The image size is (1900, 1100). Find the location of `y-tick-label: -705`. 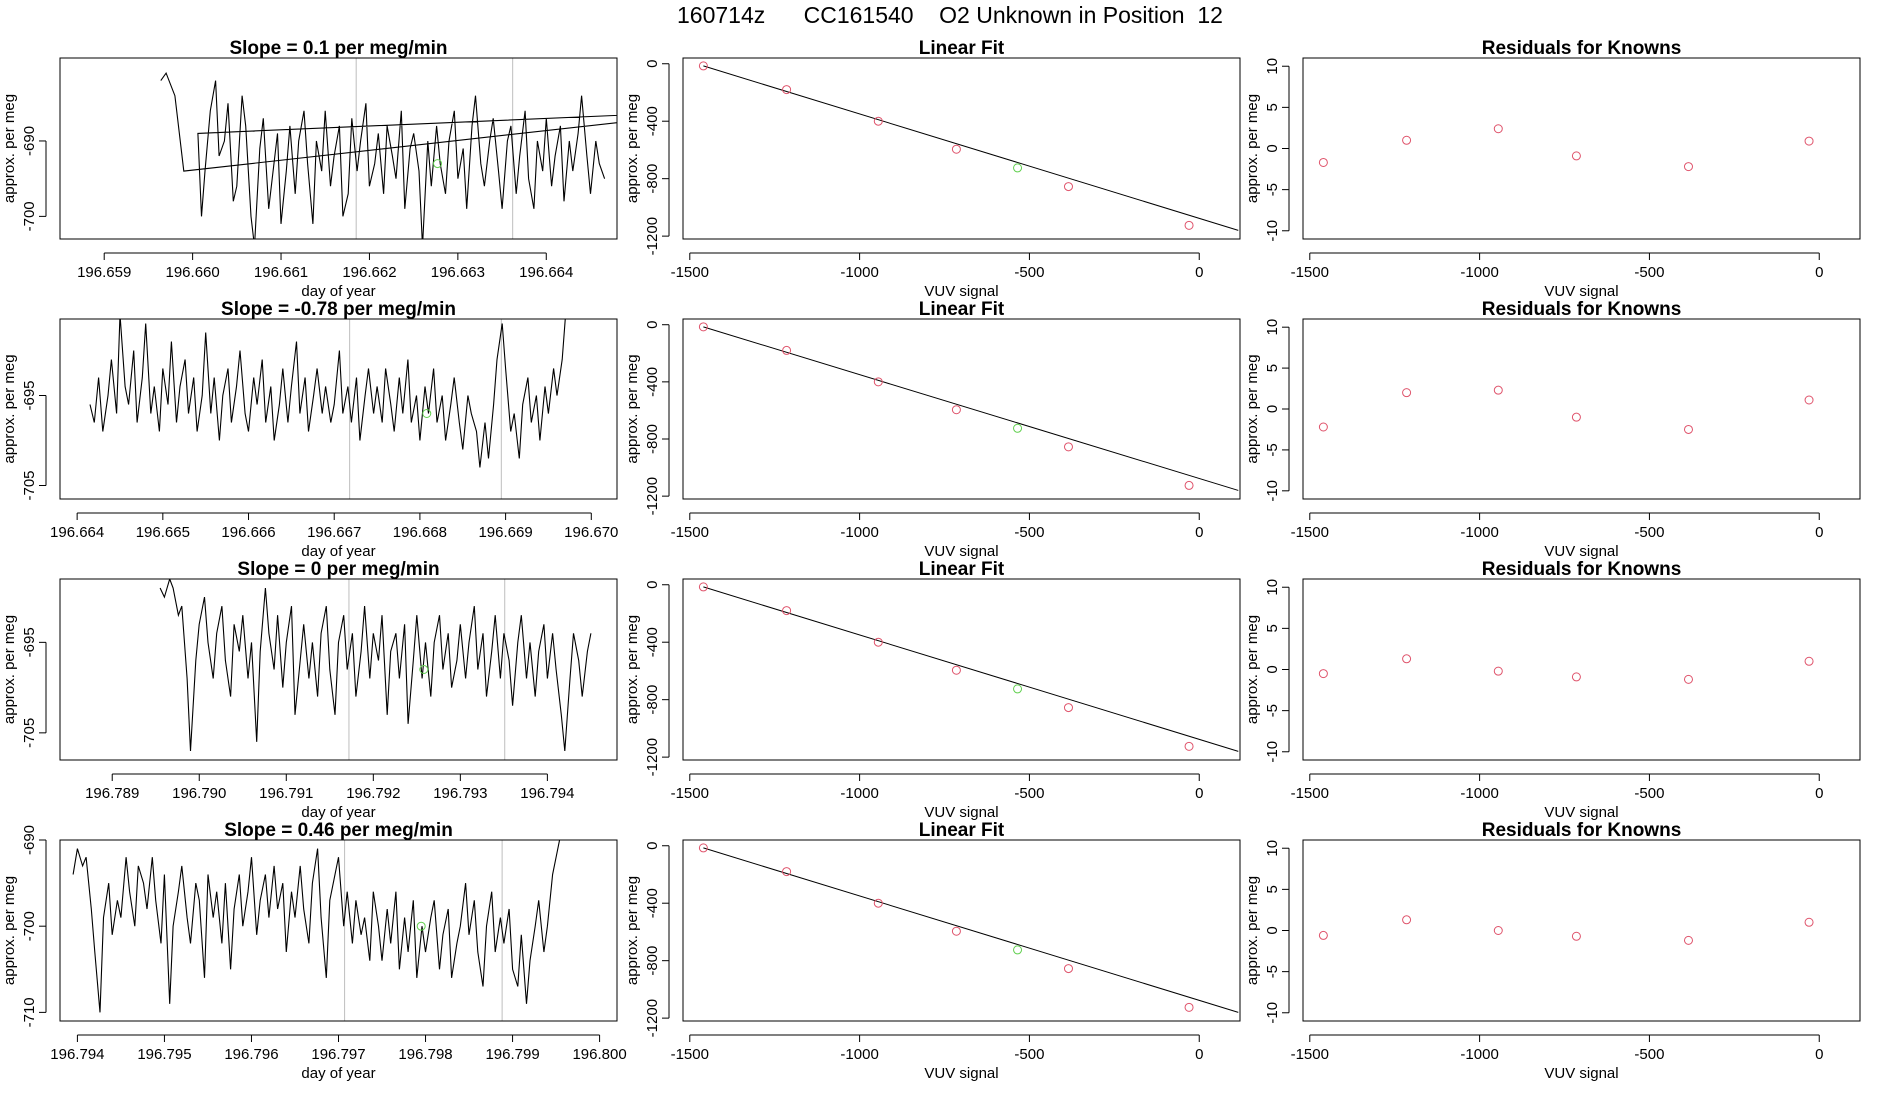

y-tick-label: -705 is located at coordinates (29, 485).